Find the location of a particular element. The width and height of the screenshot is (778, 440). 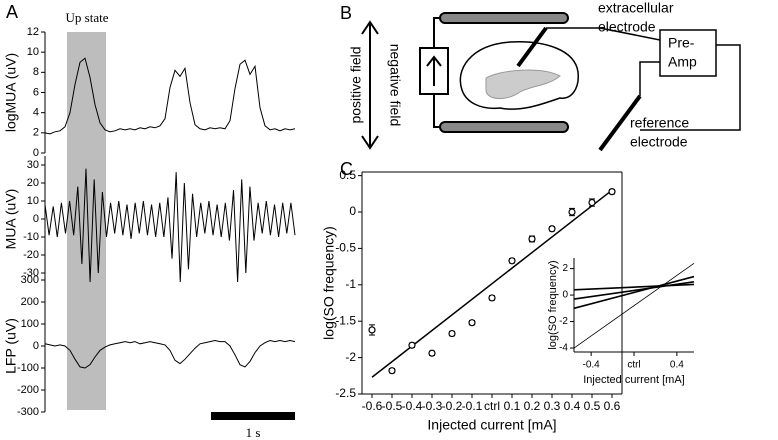

y-tick-label: -30 is located at coordinates (31, 273).